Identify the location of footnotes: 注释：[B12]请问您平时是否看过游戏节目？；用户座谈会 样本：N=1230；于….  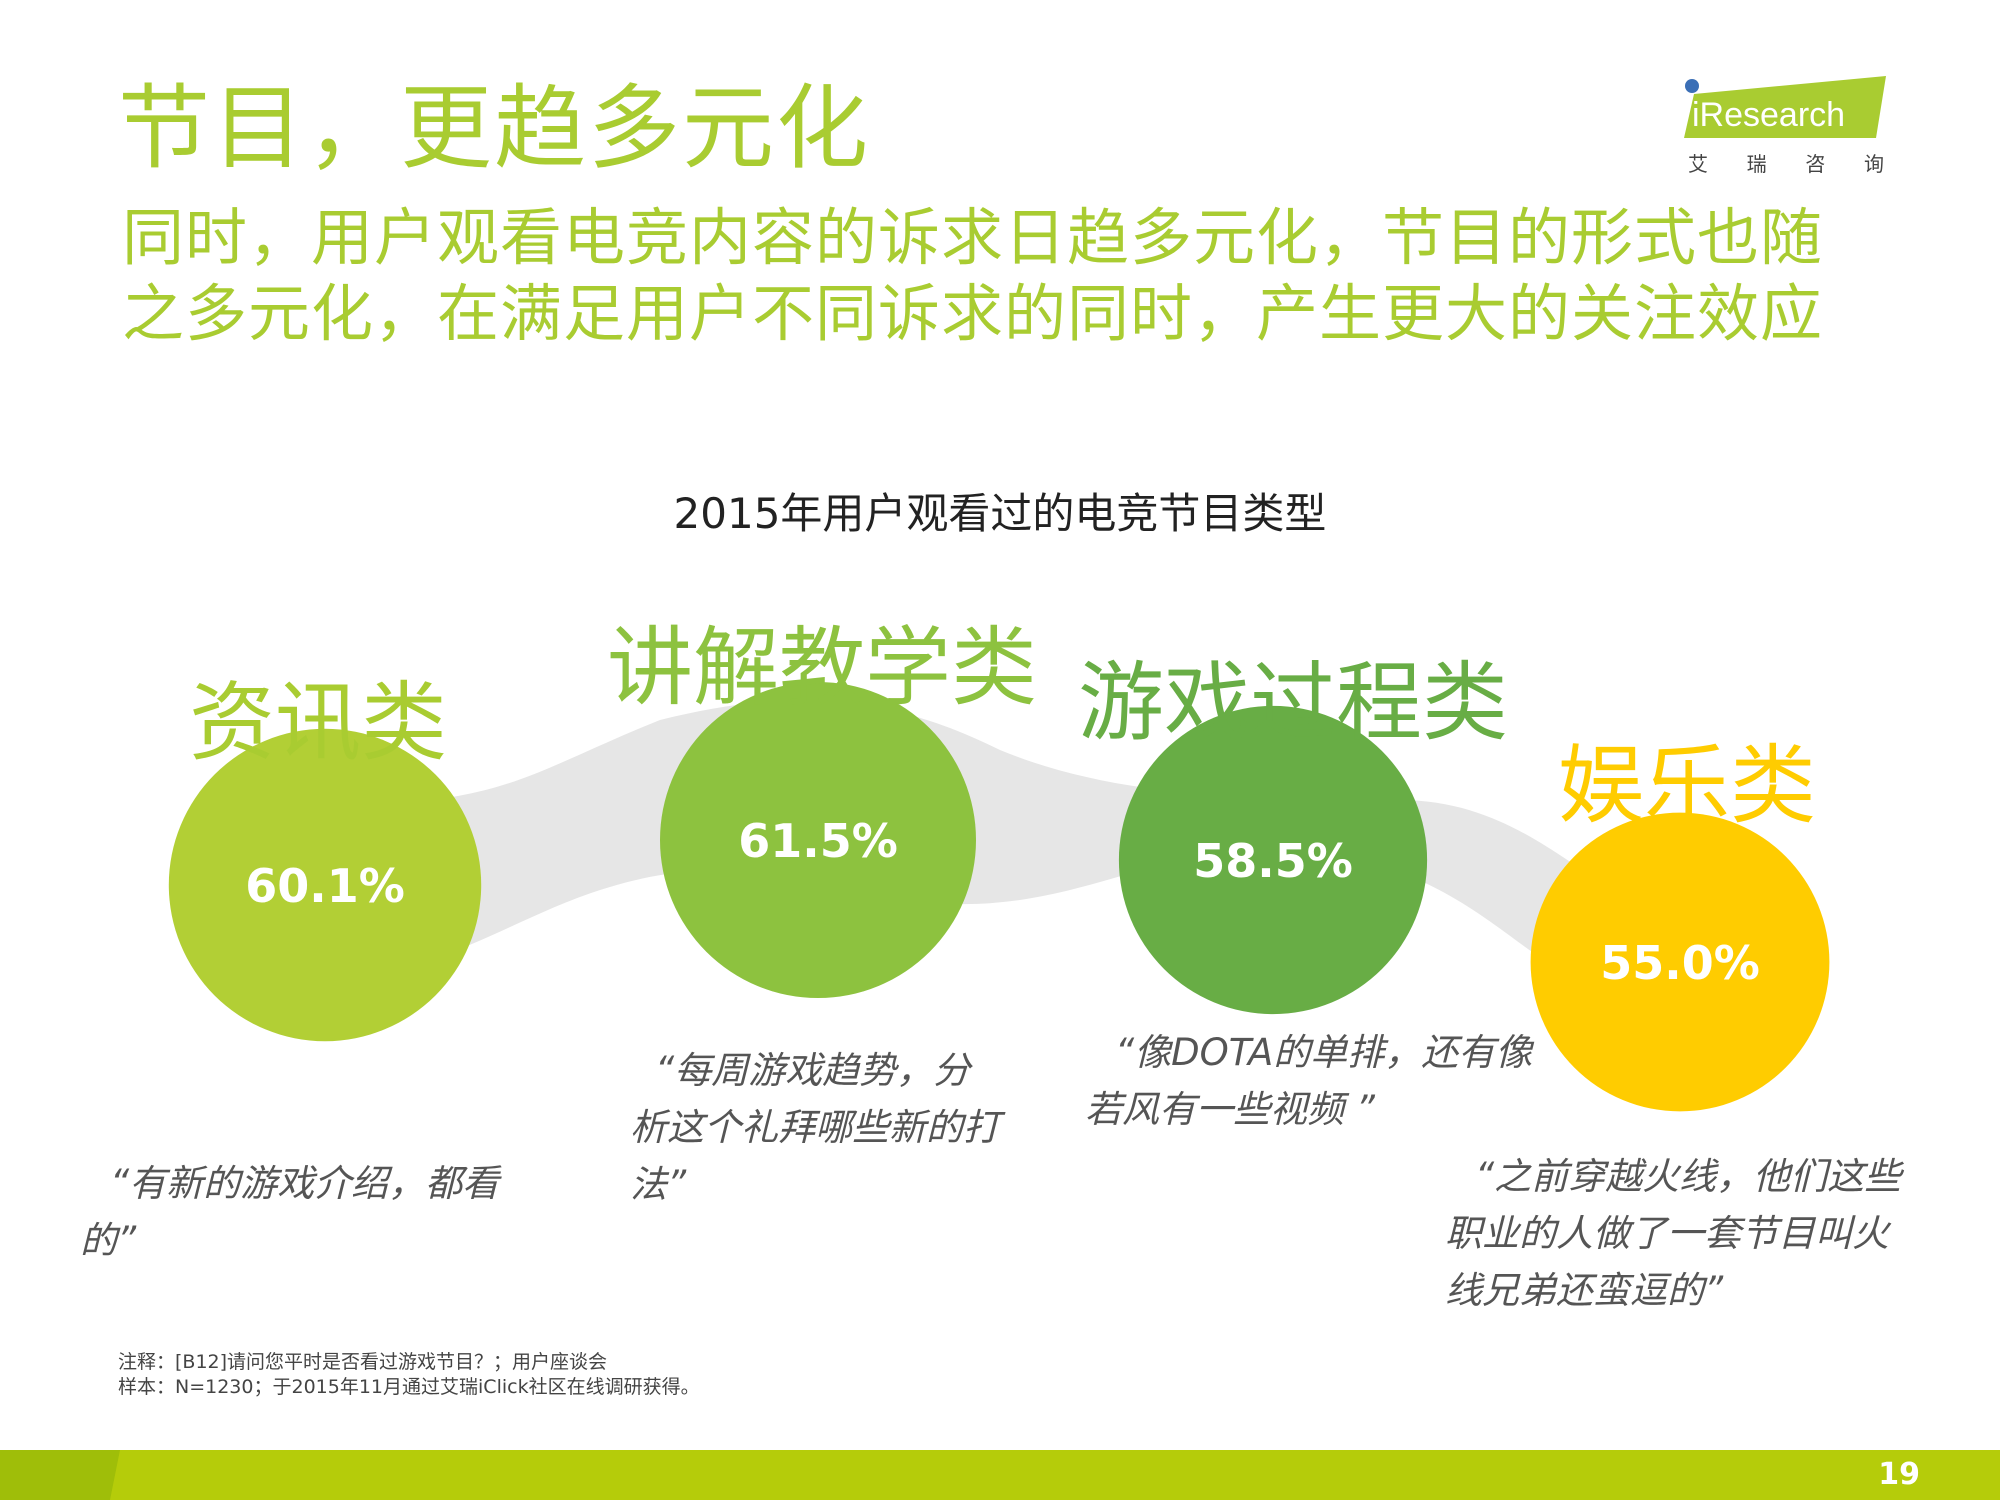
(409, 1375).